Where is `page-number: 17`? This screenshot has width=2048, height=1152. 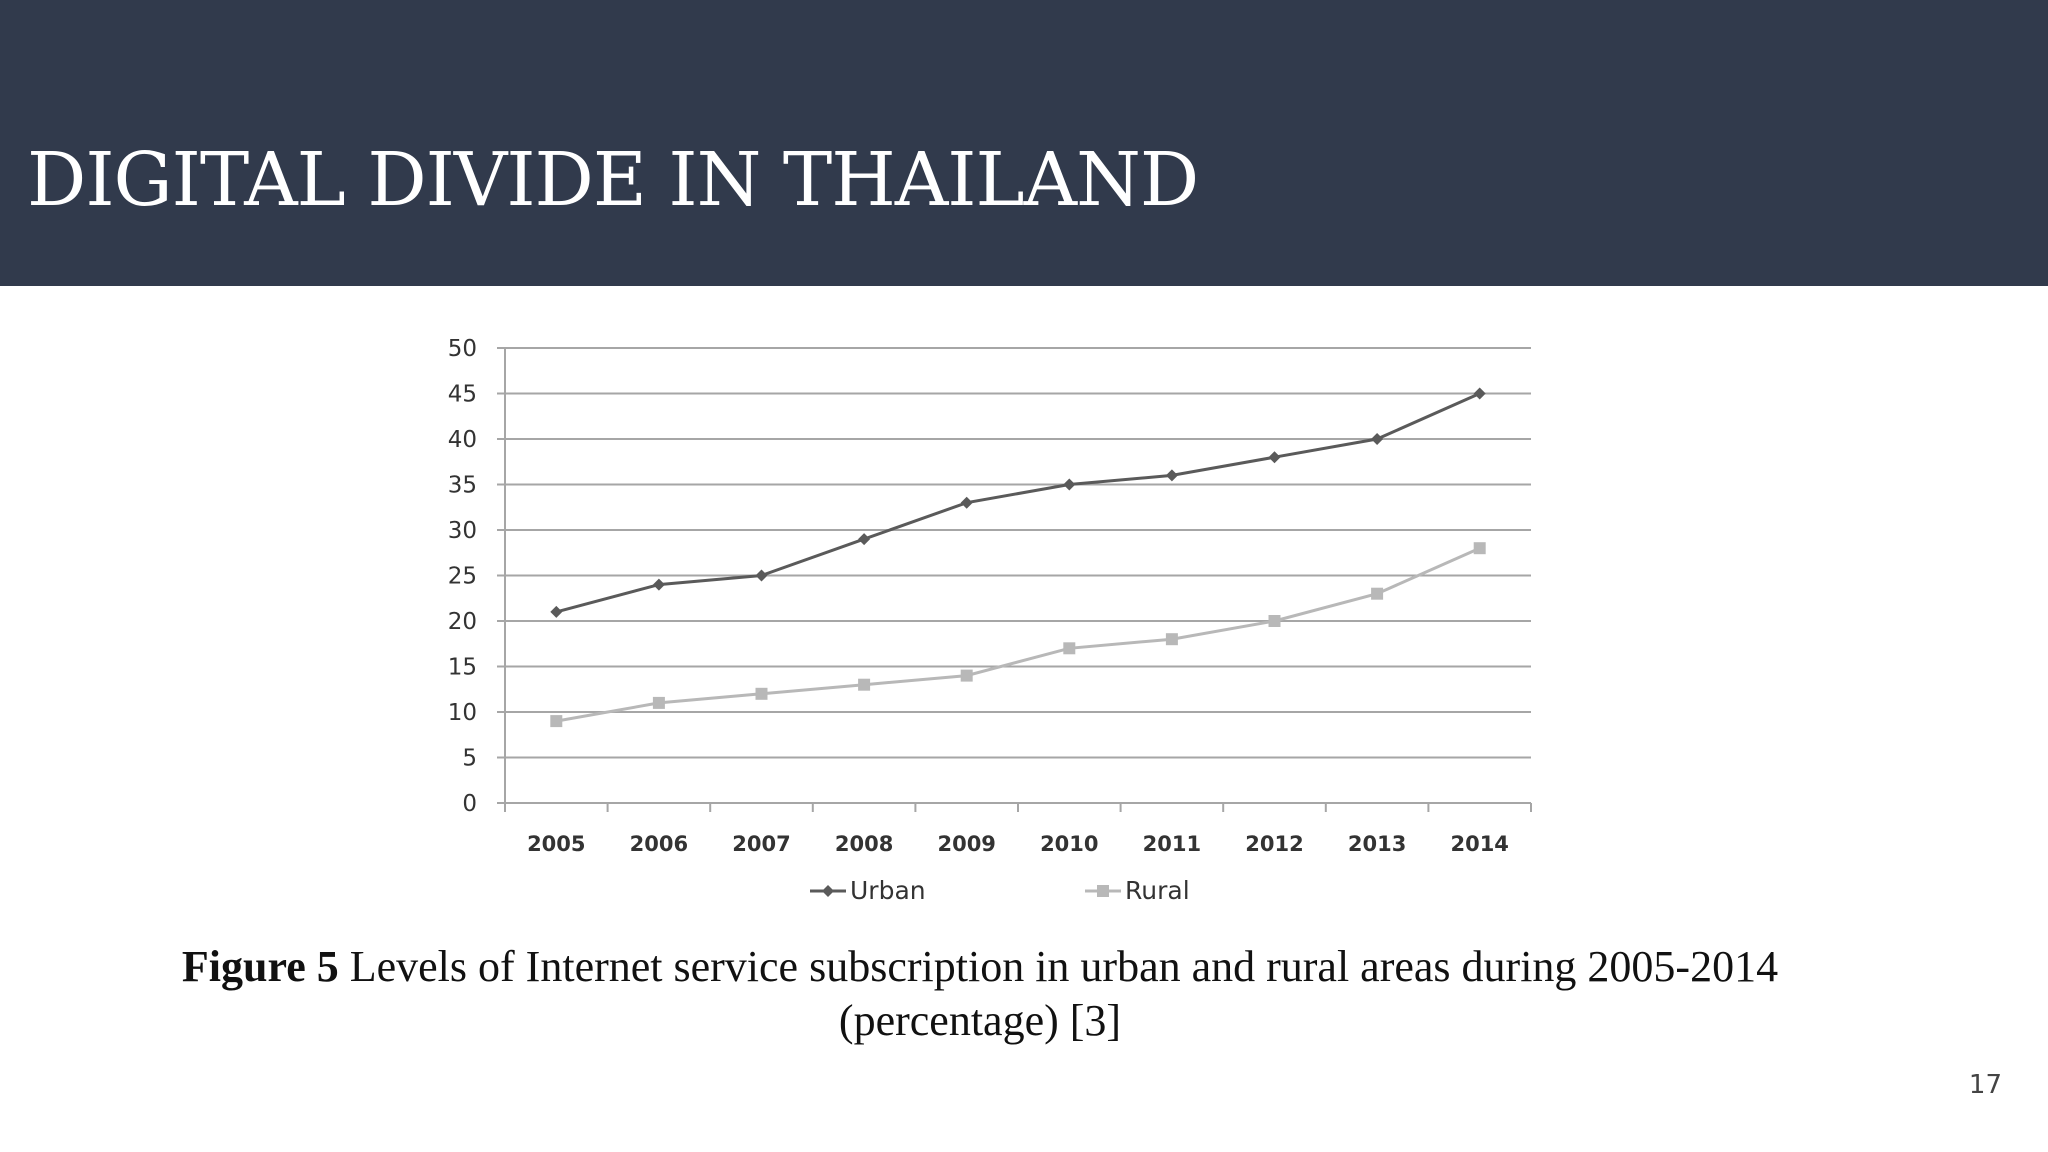 page-number: 17 is located at coordinates (1985, 1085).